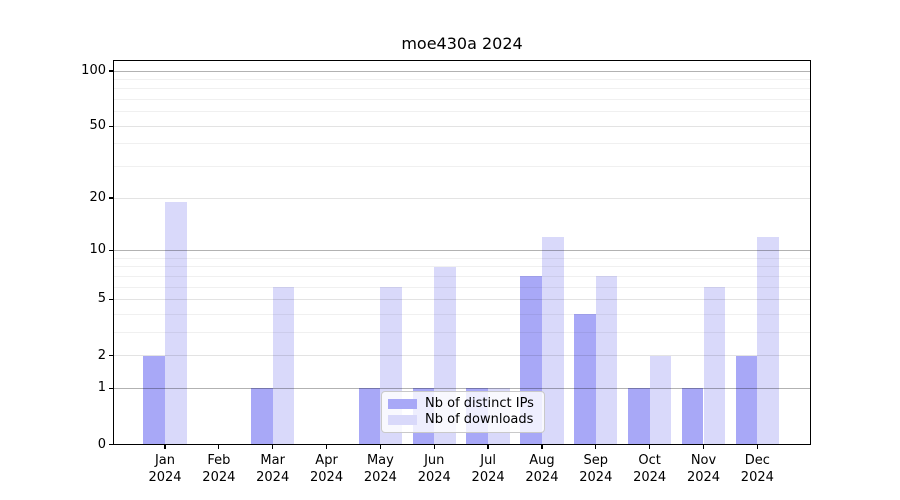 The width and height of the screenshot is (900, 500). I want to click on x-axis-tick-label: Jun 2024, so click(434, 469).